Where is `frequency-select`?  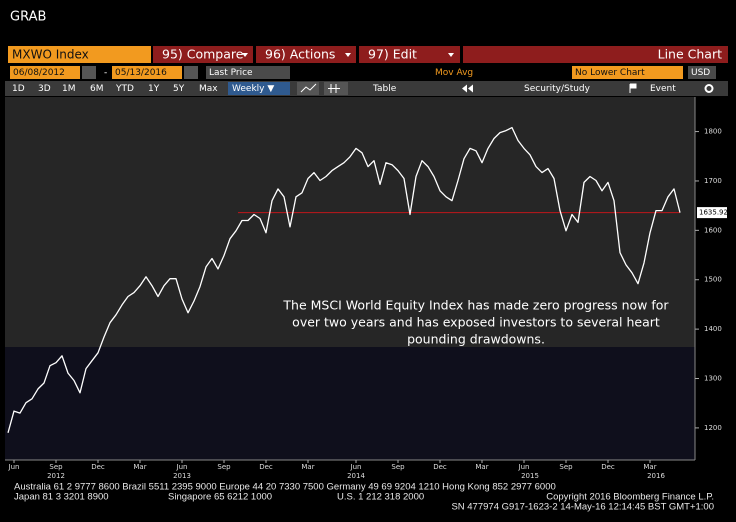
frequency-select is located at coordinates (259, 88).